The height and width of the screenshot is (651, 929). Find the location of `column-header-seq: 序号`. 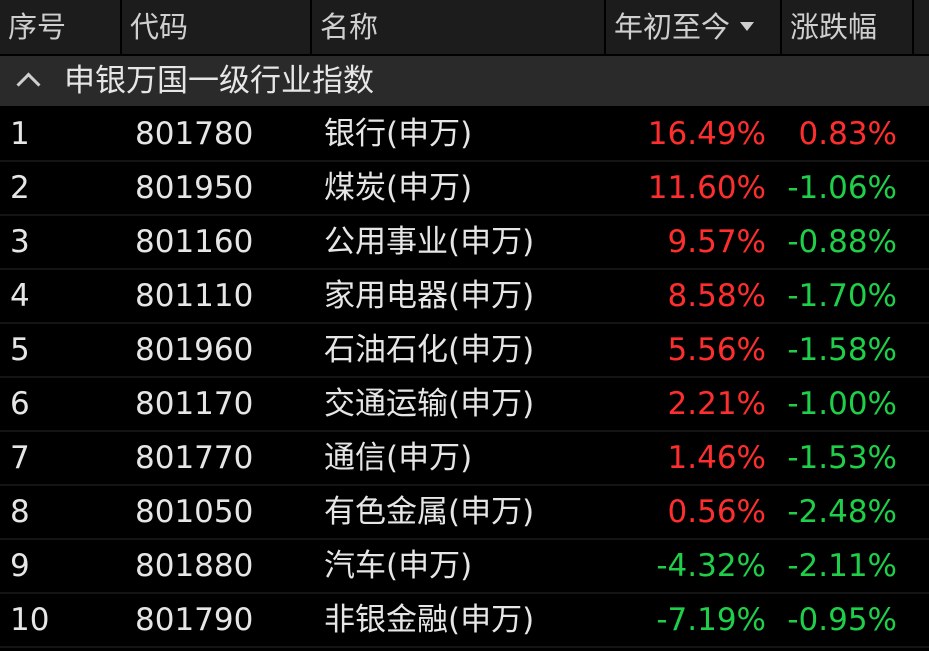

column-header-seq: 序号 is located at coordinates (61, 27).